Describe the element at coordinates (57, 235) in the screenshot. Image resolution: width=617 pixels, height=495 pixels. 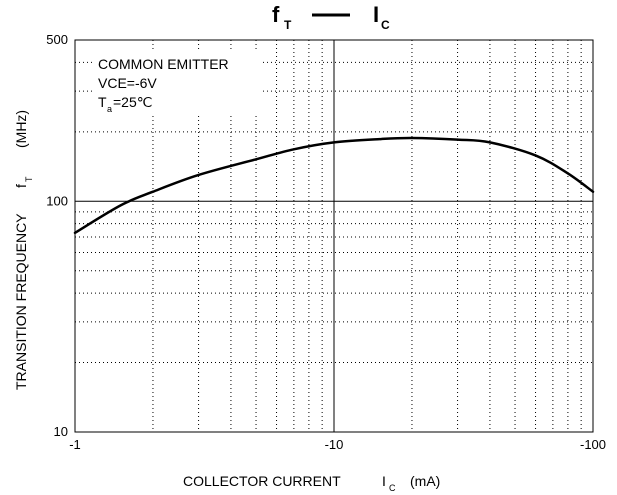
I see `y-tick-labels: 10 100 500` at that location.